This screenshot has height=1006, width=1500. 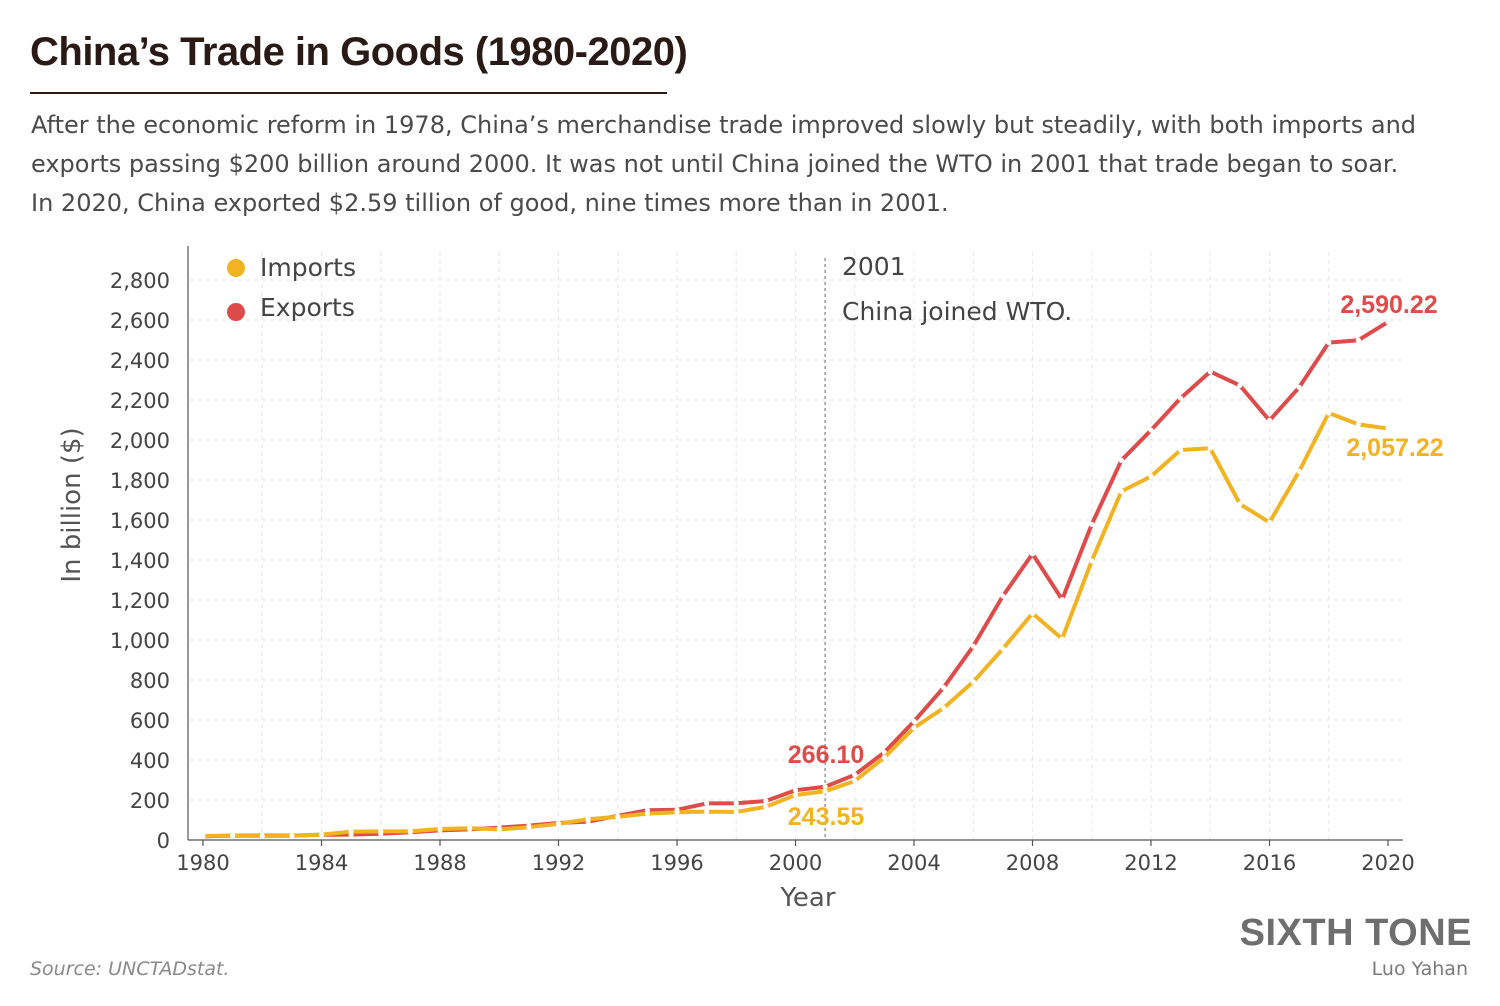 What do you see at coordinates (140, 361) in the screenshot?
I see `y-tick-label: 2,400` at bounding box center [140, 361].